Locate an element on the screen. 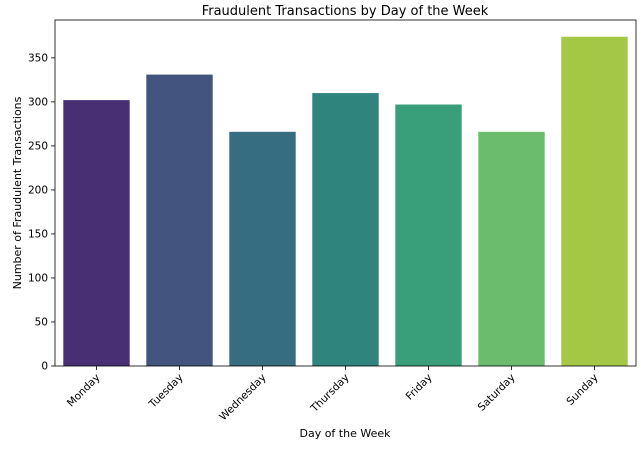 This screenshot has width=641, height=449. x-tick-label-saturday: Saturday is located at coordinates (497, 393).